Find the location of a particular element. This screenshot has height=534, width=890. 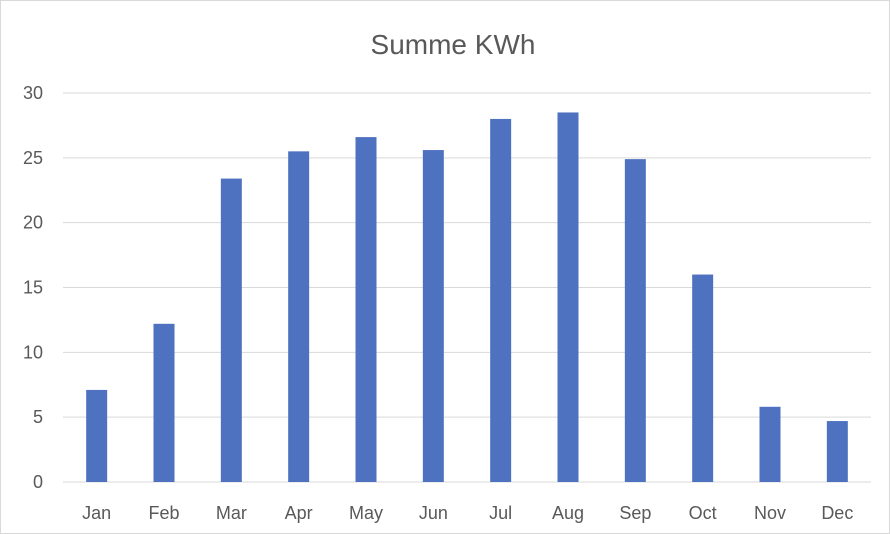

bar-jun is located at coordinates (433, 316).